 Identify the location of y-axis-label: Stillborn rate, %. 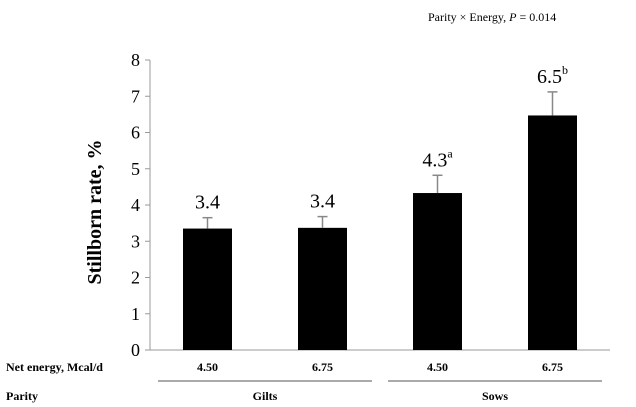
(95, 212).